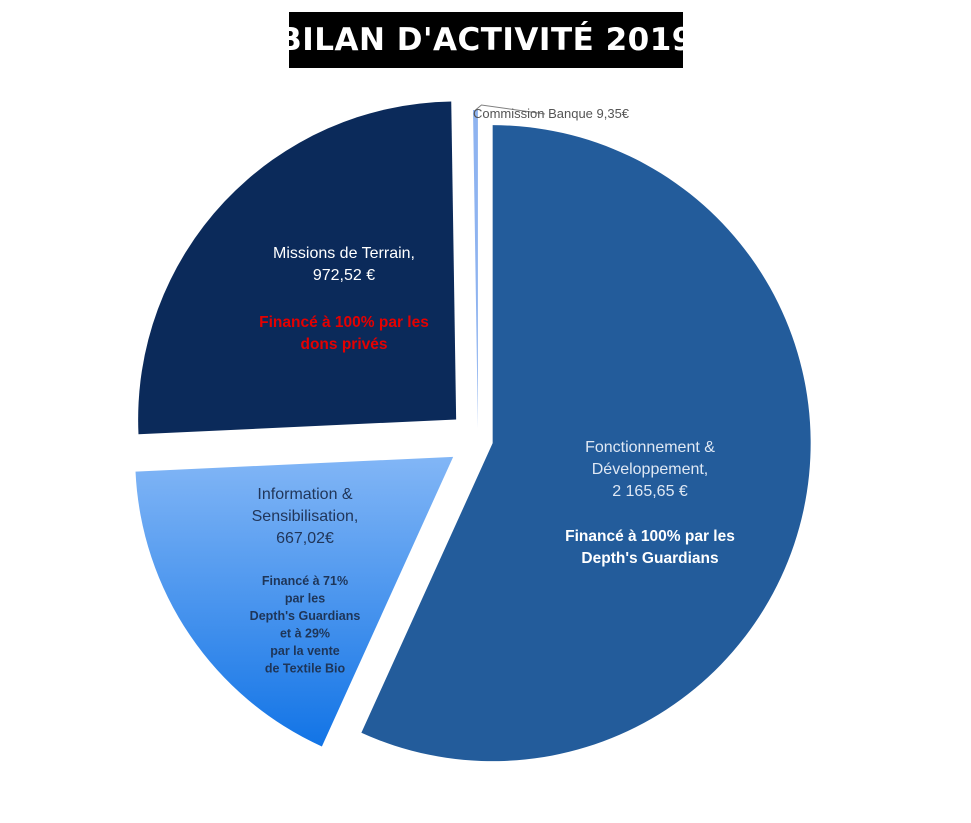 The width and height of the screenshot is (971, 823). Describe the element at coordinates (305, 538) in the screenshot. I see `data-label-information: 667,02€` at that location.